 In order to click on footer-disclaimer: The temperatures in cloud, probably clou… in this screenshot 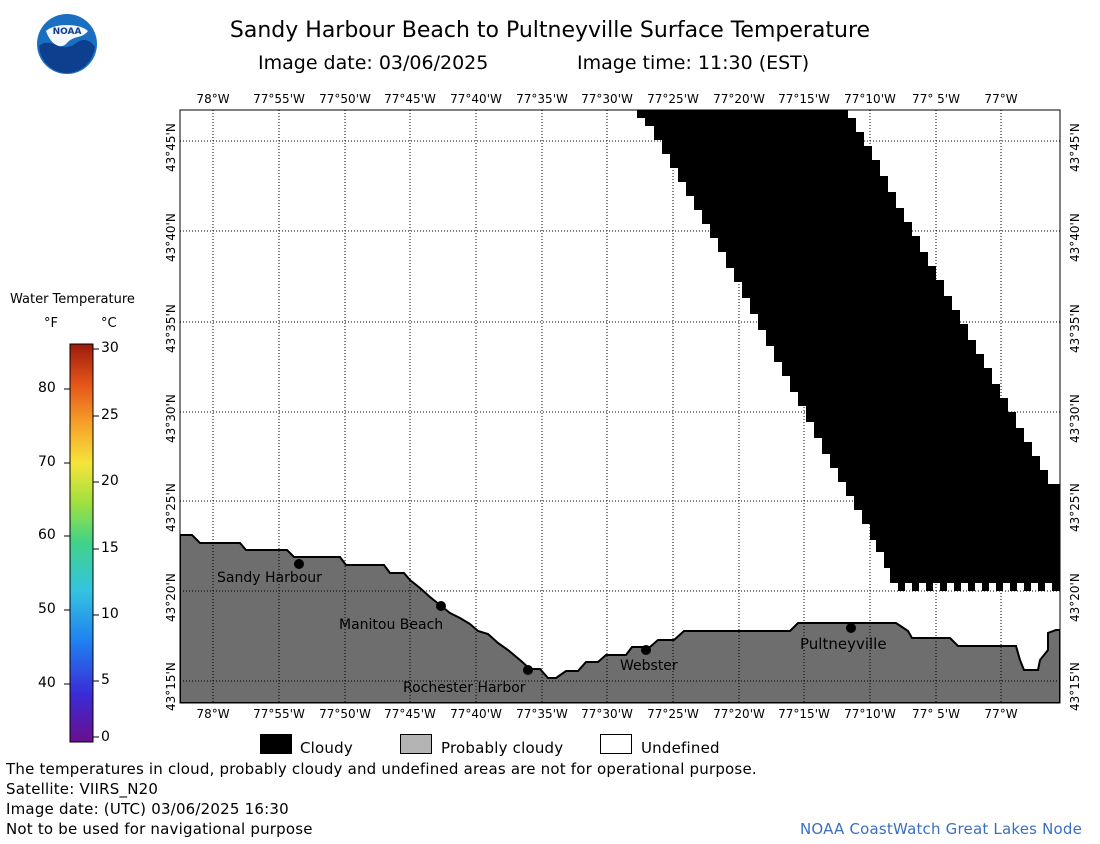, I will do `click(381, 769)`.